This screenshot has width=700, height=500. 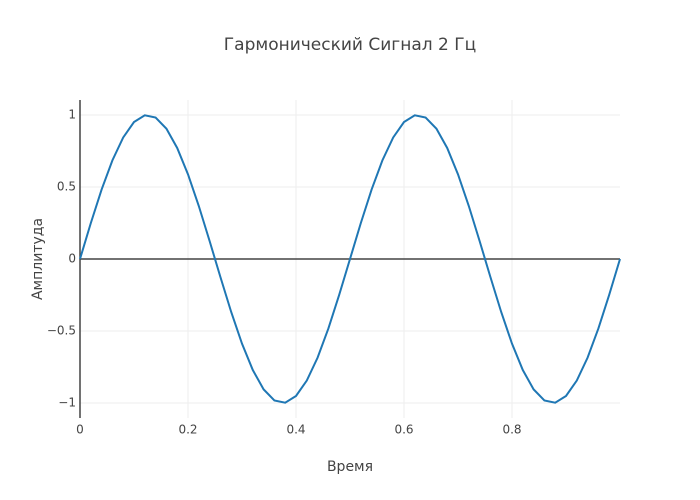 I want to click on x-tick-label: 0.4, so click(x=295, y=430).